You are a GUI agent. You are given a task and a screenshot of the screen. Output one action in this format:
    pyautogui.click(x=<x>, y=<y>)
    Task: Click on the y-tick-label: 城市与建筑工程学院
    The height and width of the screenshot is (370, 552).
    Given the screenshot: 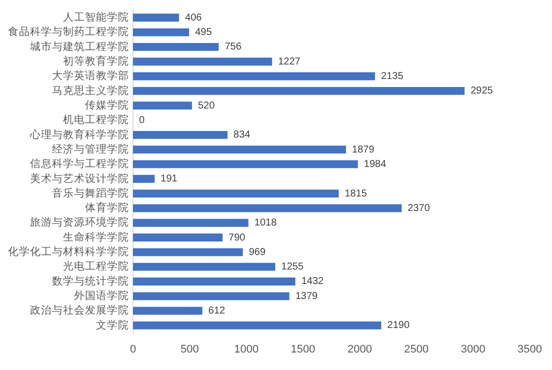 What is the action you would take?
    pyautogui.click(x=79, y=46)
    